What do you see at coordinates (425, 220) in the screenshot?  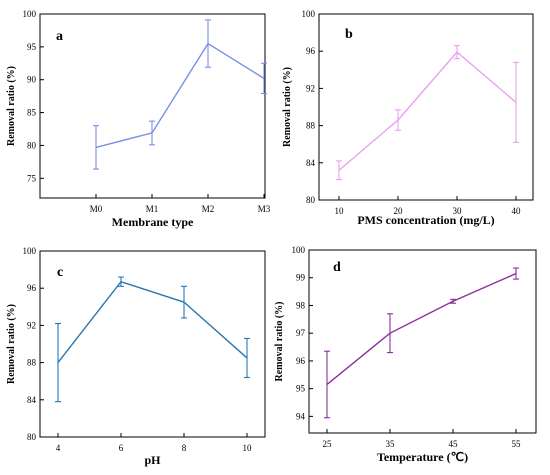 I see `x-axis-title: PMS concentration (mg/L)` at bounding box center [425, 220].